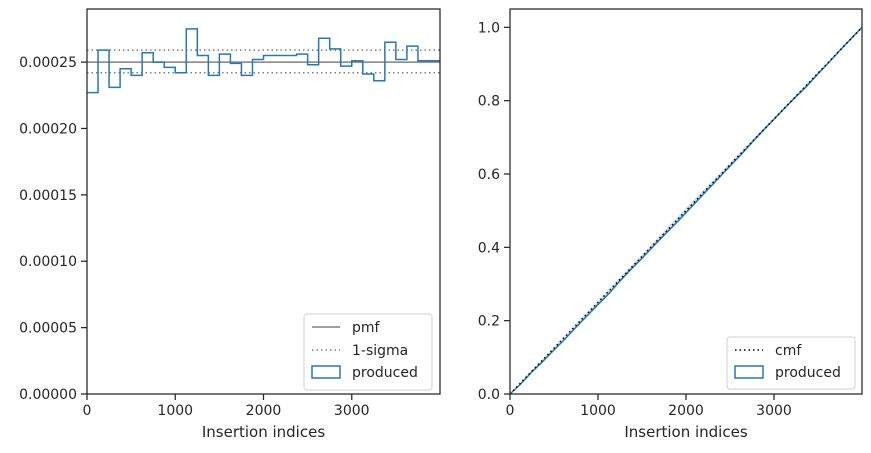 This screenshot has height=453, width=871. What do you see at coordinates (48, 329) in the screenshot?
I see `left-y-tick-label: 0.00005` at bounding box center [48, 329].